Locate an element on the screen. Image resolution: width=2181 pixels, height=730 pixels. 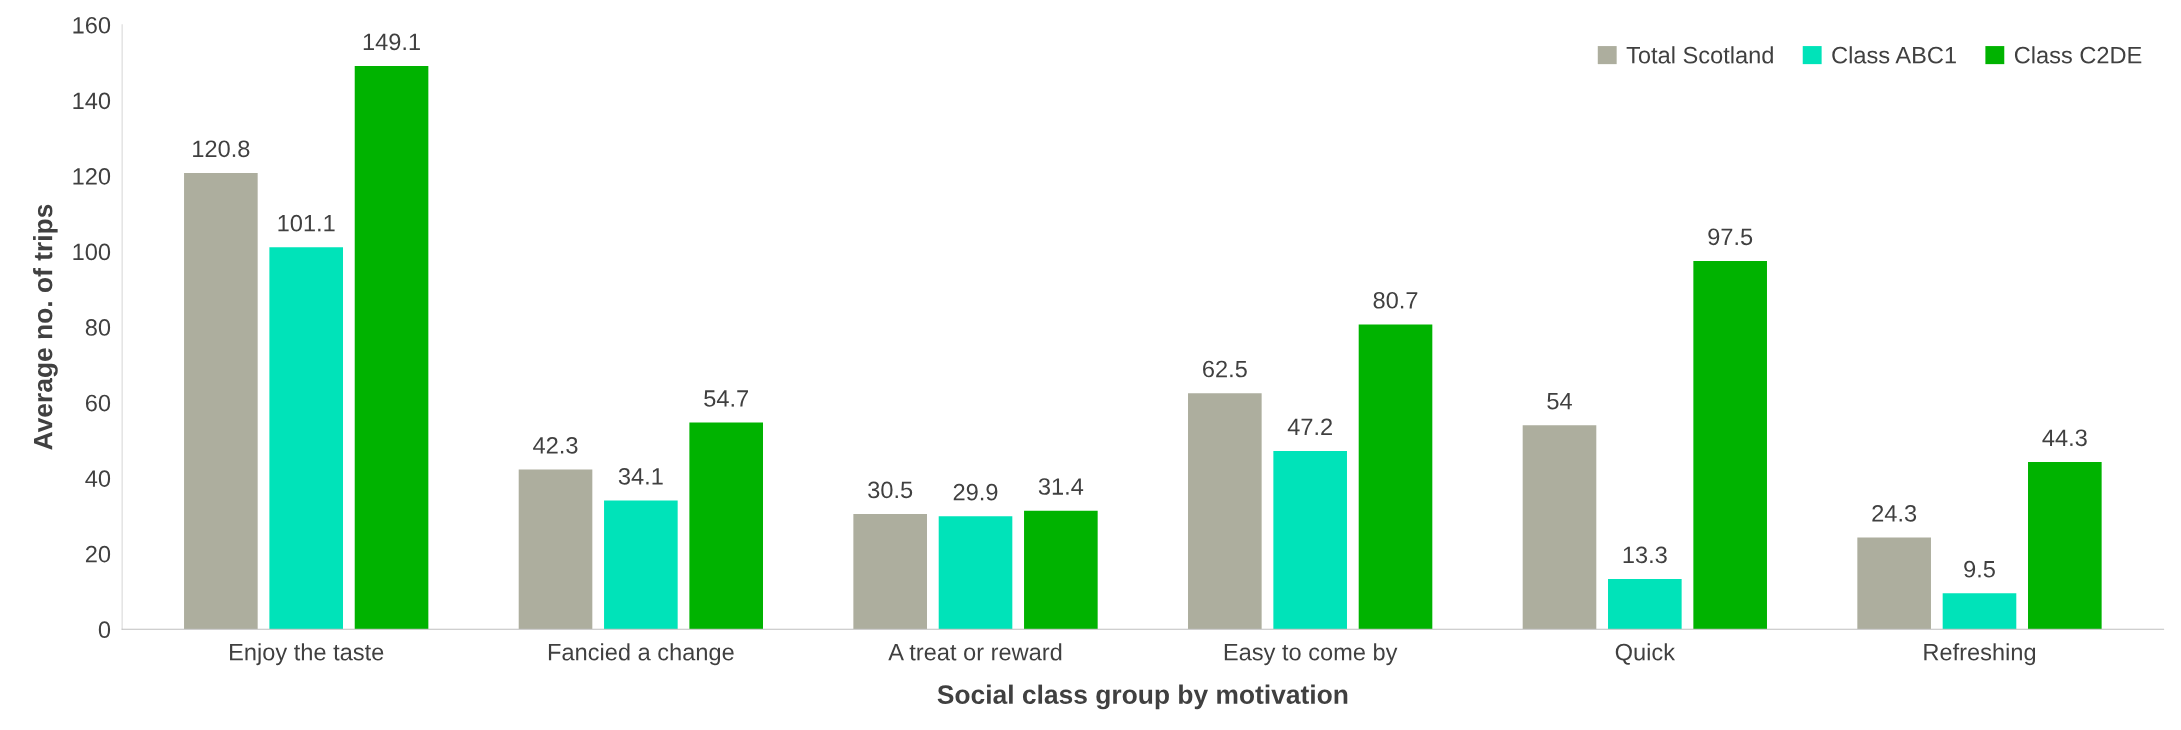
data-label: 120.8 is located at coordinates (221, 149).